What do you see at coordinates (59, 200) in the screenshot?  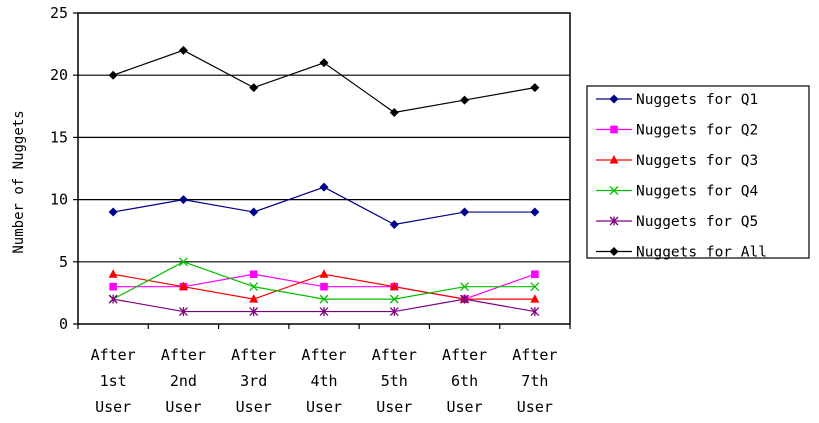 I see `y-tick-label: 10` at bounding box center [59, 200].